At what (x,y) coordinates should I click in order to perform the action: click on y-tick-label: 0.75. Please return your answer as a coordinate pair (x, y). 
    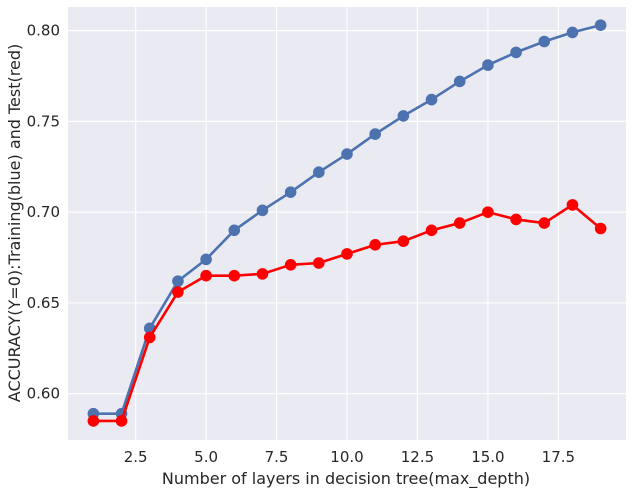
    Looking at the image, I should click on (43, 121).